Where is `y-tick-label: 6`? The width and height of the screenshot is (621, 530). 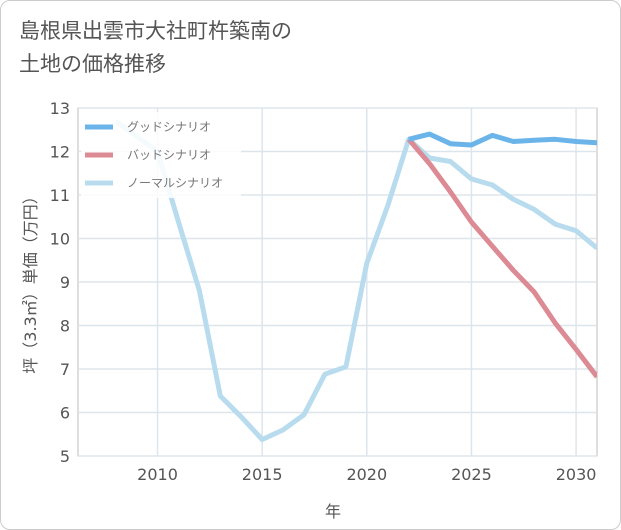
y-tick-label: 6 is located at coordinates (65, 413).